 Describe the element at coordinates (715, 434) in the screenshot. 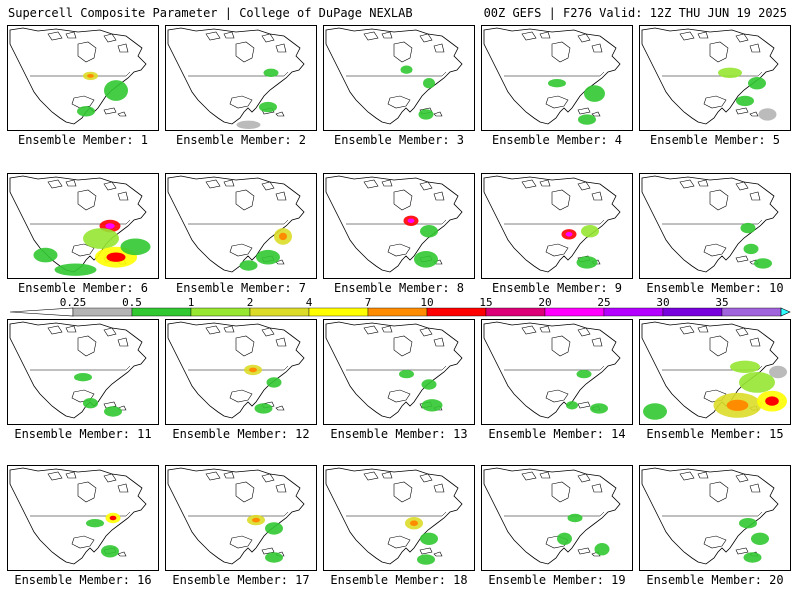

I see `member-label: Ensemble Member: 15` at that location.